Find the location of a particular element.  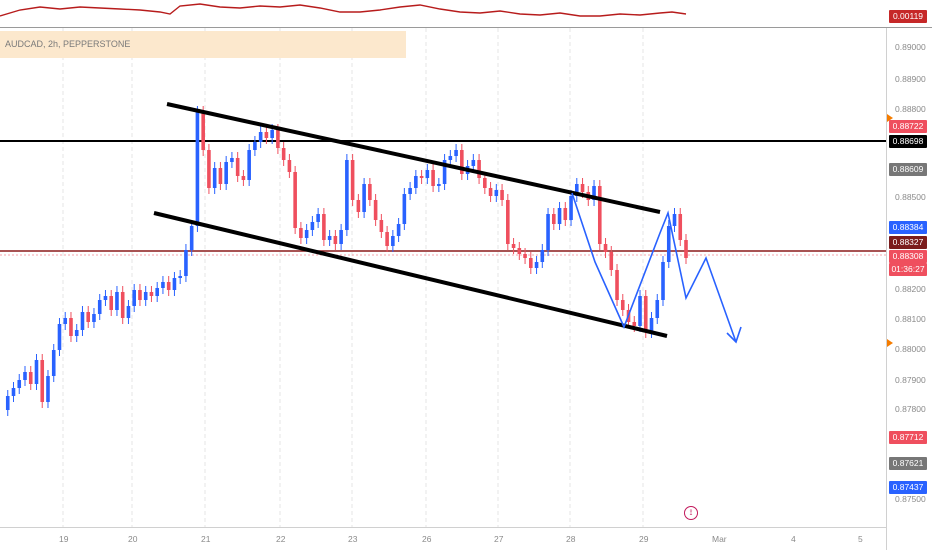

price-axis-label: 0.87800 is located at coordinates (910, 409).